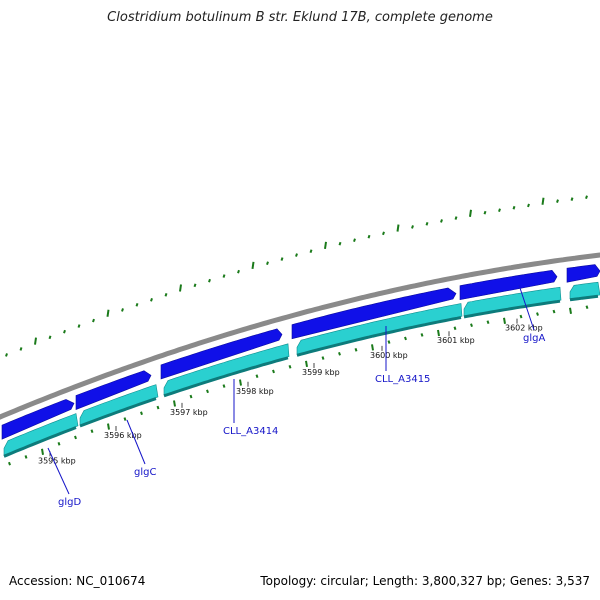 This screenshot has height=600, width=600. I want to click on position-tick-label: 3601 kbp, so click(456, 340).